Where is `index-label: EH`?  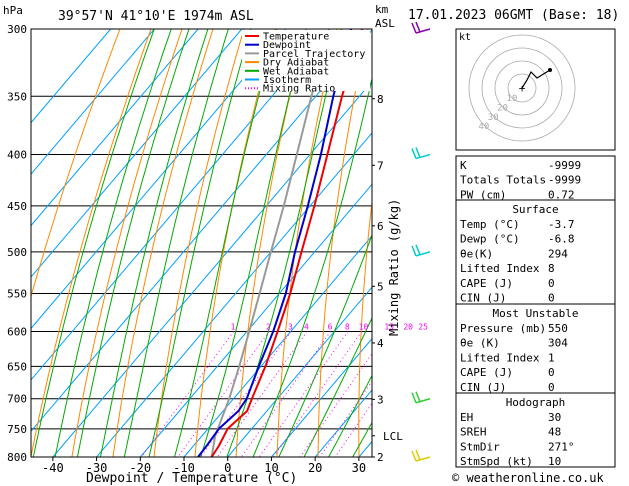 index-label: EH is located at coordinates (466, 417).